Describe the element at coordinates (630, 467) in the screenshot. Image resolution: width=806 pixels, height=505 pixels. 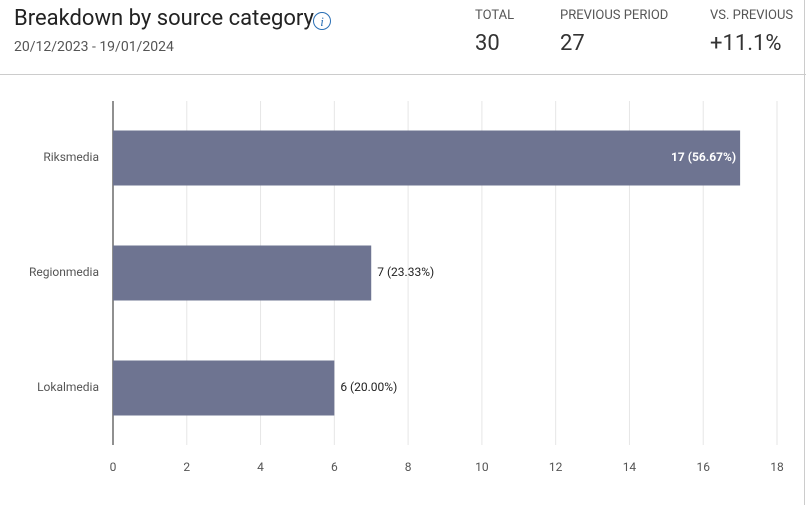
I see `x-tick-label: 14` at that location.